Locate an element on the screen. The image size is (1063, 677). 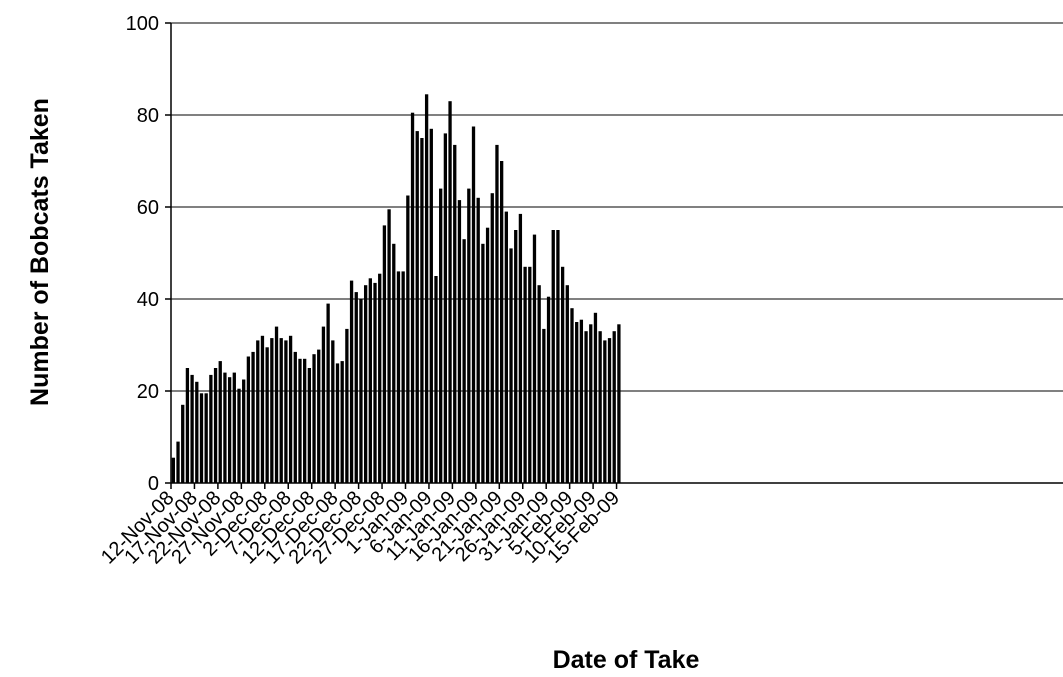
y-tick-label: 0 is located at coordinates (153, 484).